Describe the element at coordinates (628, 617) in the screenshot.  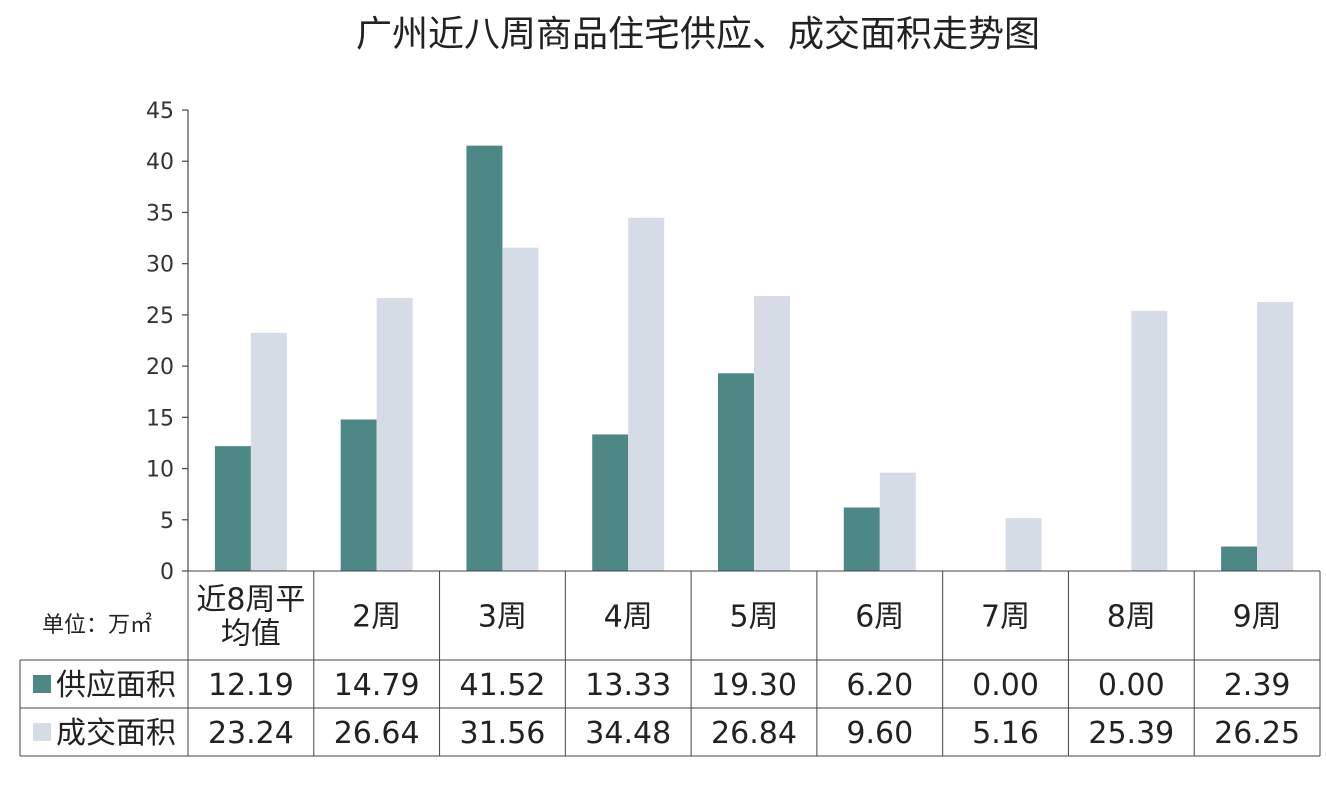
I see `category-label: 4周` at that location.